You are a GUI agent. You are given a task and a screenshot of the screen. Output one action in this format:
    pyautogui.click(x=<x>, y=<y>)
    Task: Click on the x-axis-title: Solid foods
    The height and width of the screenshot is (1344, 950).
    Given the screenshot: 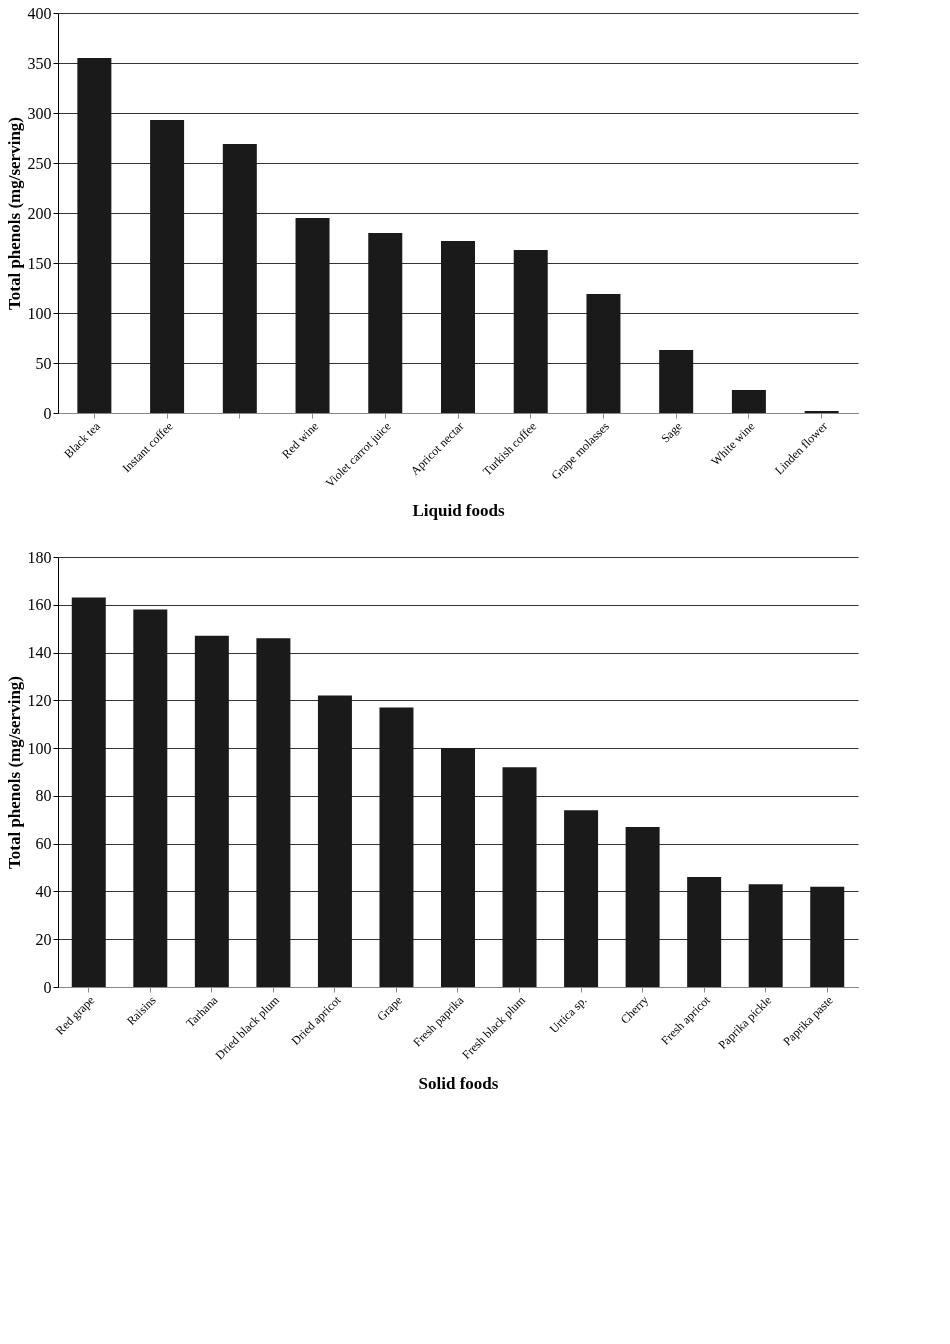 What is the action you would take?
    pyautogui.click(x=458, y=1083)
    